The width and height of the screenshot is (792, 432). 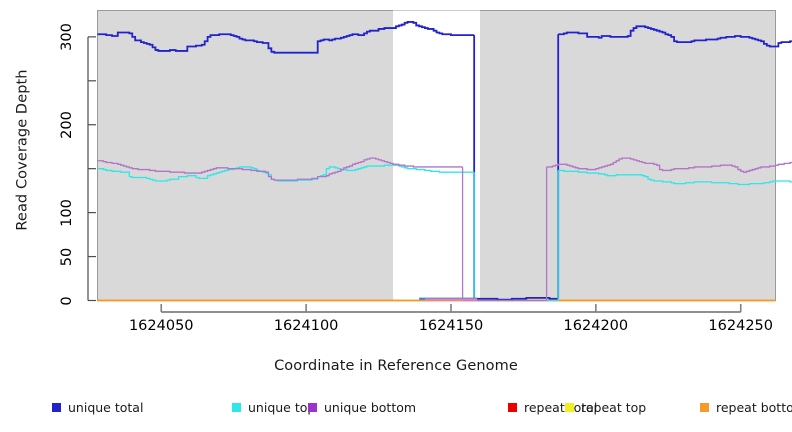 I want to click on legend-label: repeat top, so click(x=614, y=407).